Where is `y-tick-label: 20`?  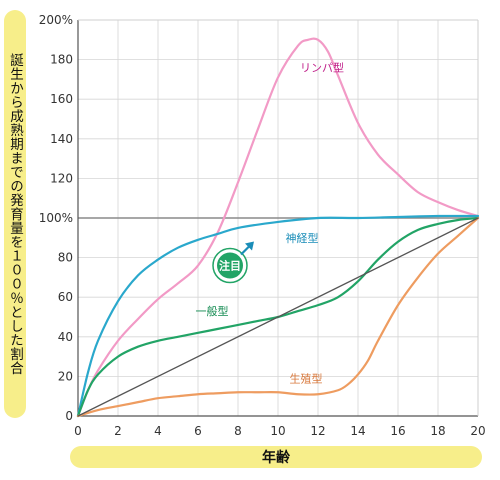 y-tick-label: 20 is located at coordinates (65, 376).